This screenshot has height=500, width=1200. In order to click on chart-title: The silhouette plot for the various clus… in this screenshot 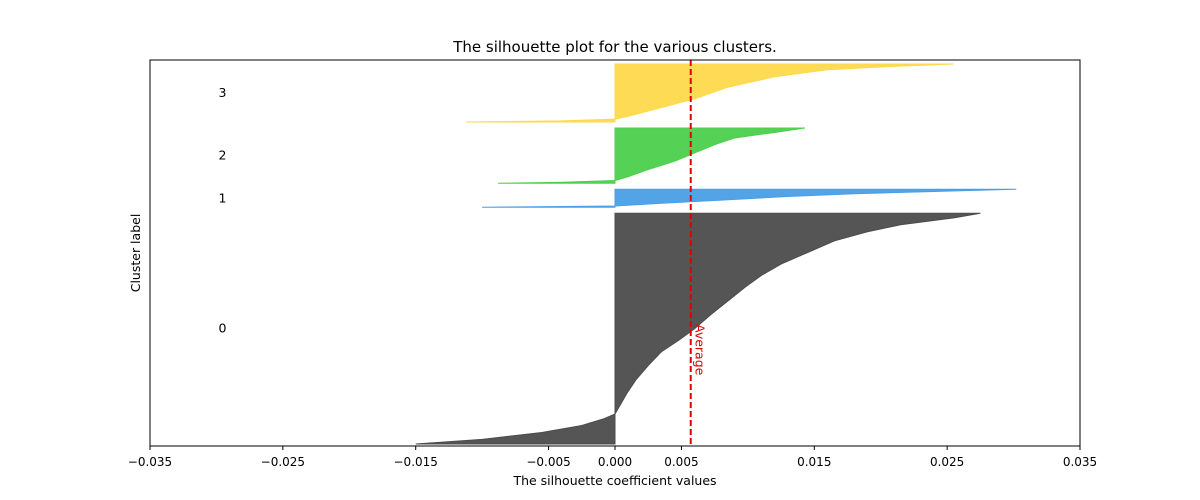, I will do `click(614, 47)`.